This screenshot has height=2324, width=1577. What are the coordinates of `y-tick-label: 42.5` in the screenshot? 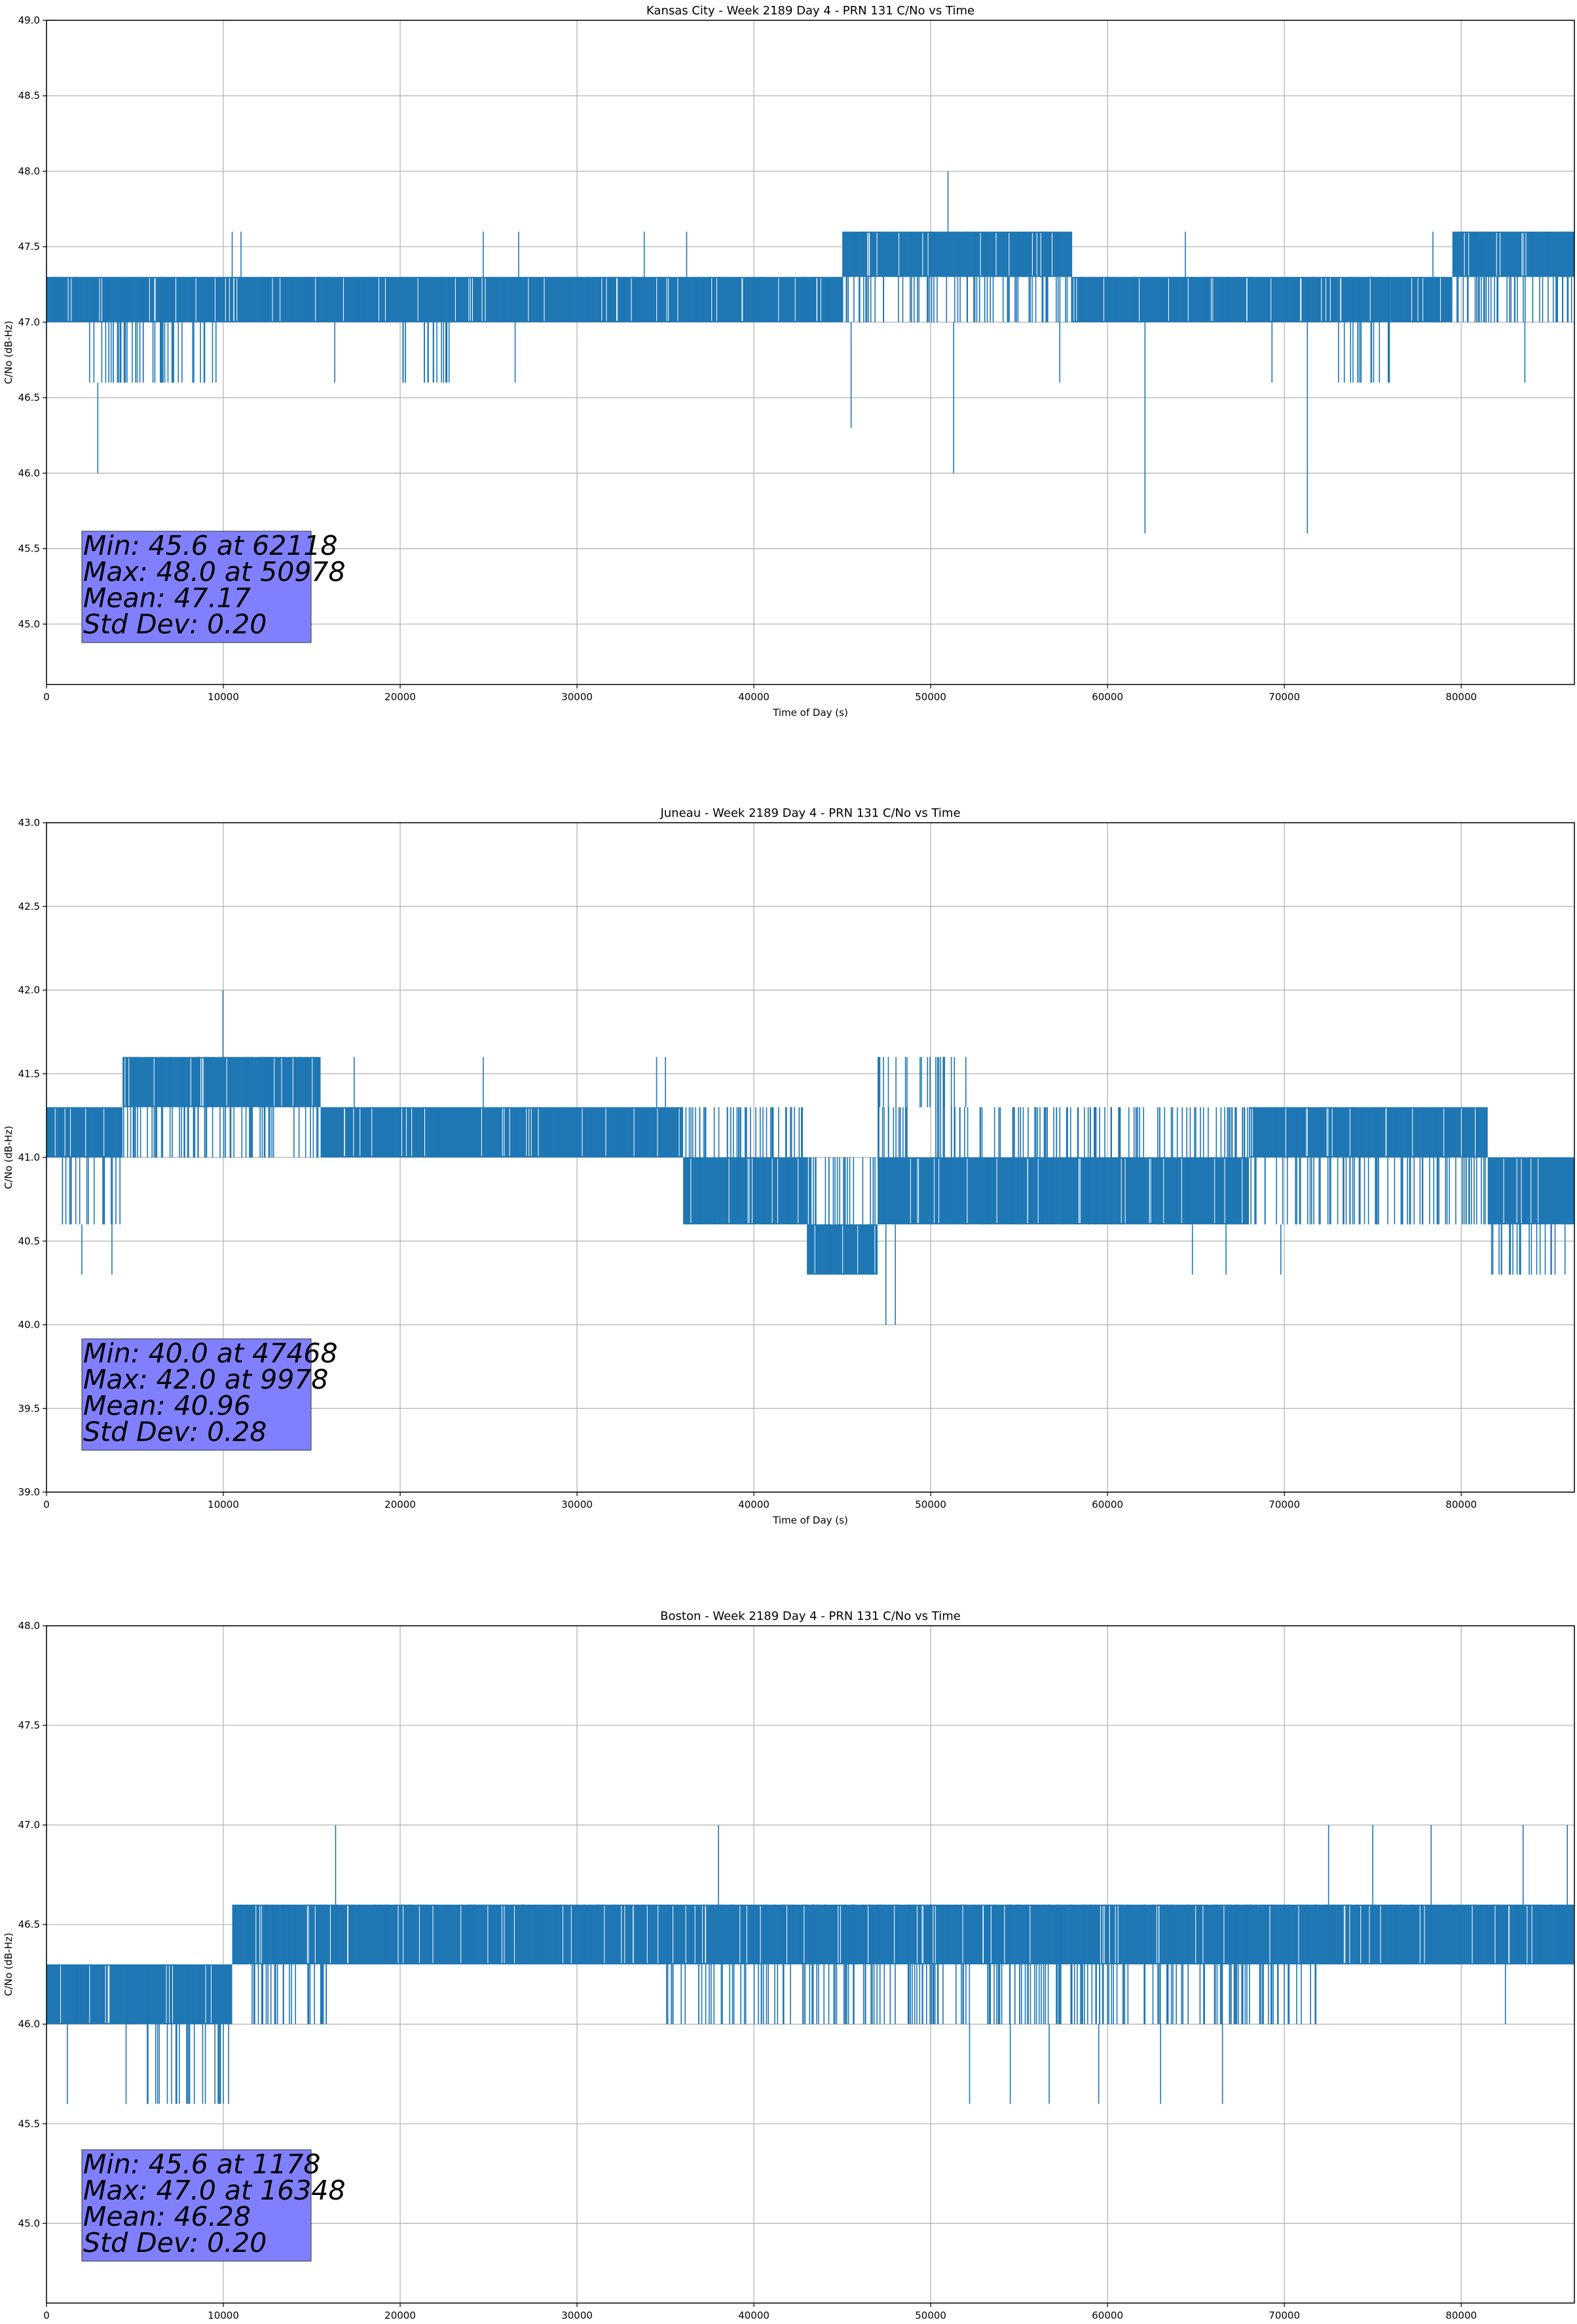 It's located at (29, 906).